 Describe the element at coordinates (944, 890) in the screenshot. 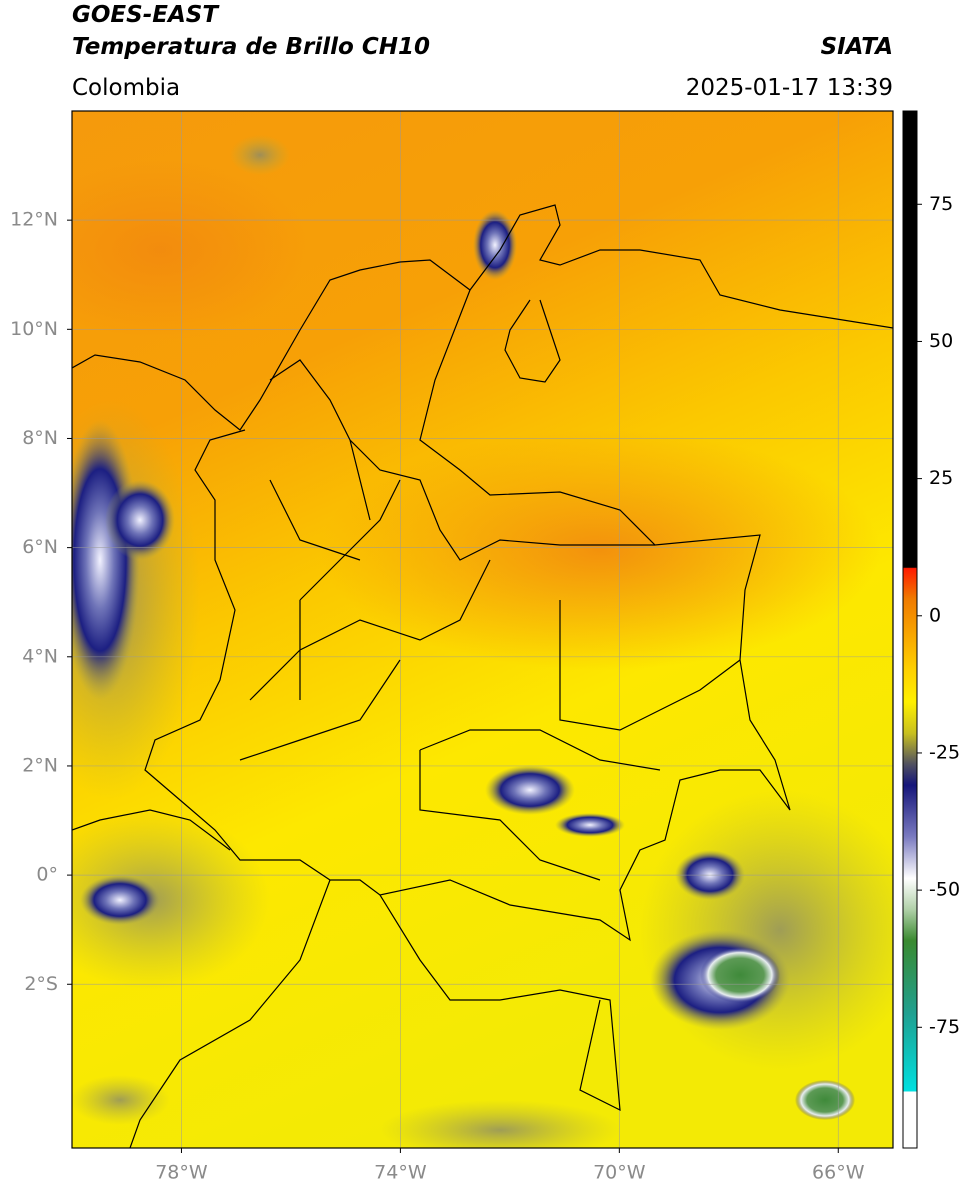

I see `colorbar-tick-label: -50` at that location.